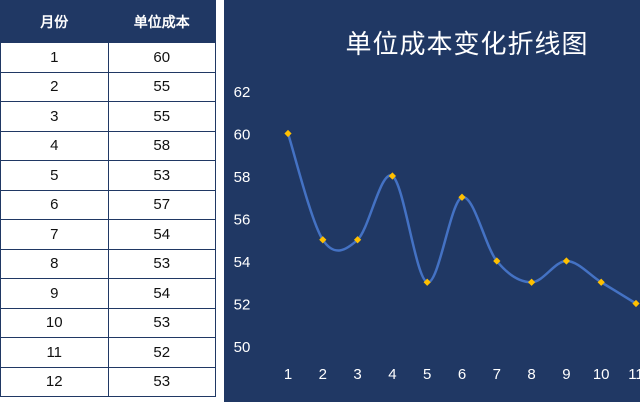  I want to click on cell-month: 9, so click(54, 293).